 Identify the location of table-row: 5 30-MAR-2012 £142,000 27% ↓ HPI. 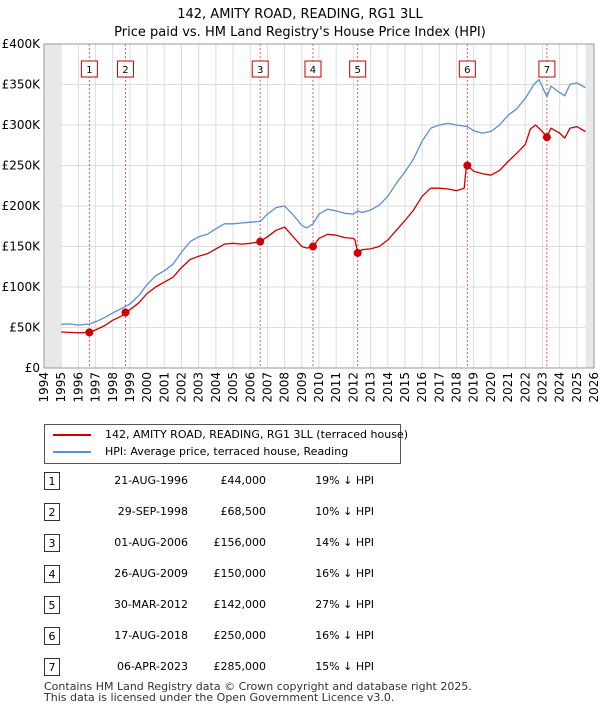
(214, 605).